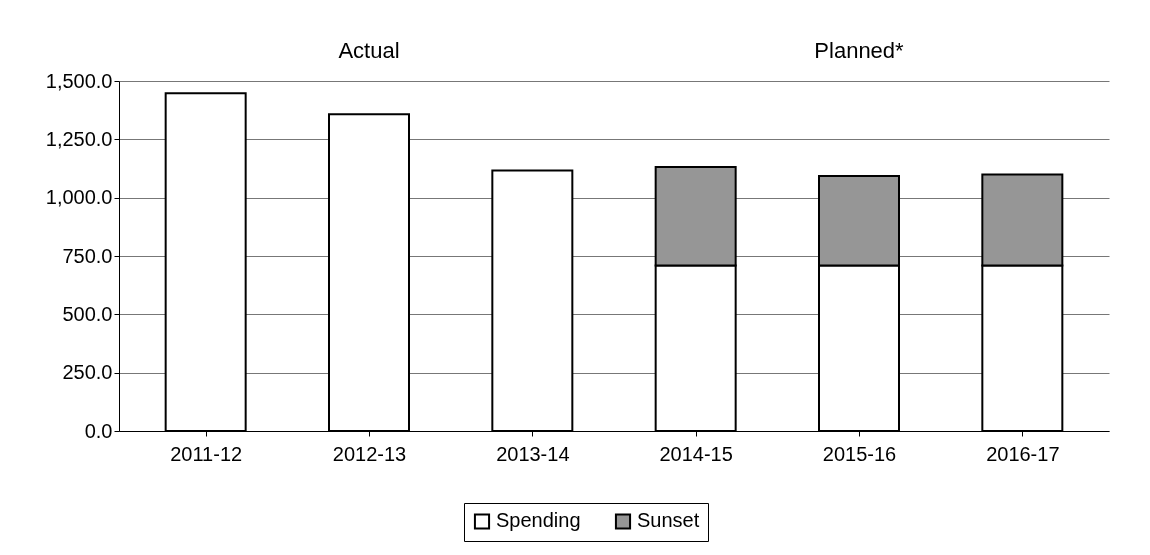 This screenshot has width=1150, height=555. I want to click on y-tick-label: 1,250.0, so click(79, 138).